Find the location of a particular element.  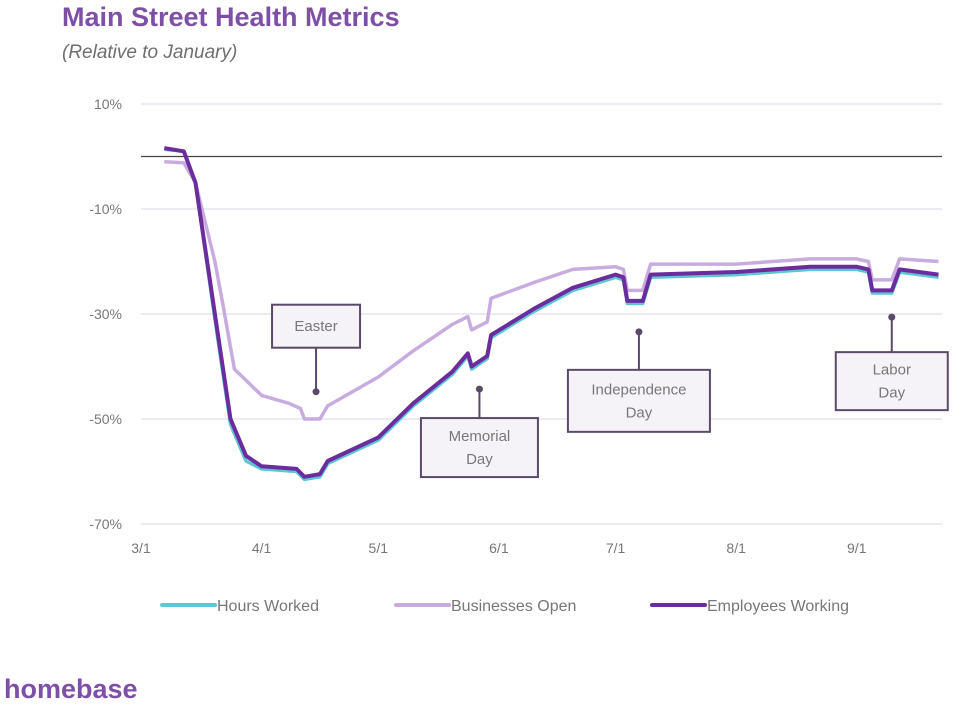

x-tick-label: 8/1 is located at coordinates (736, 548).